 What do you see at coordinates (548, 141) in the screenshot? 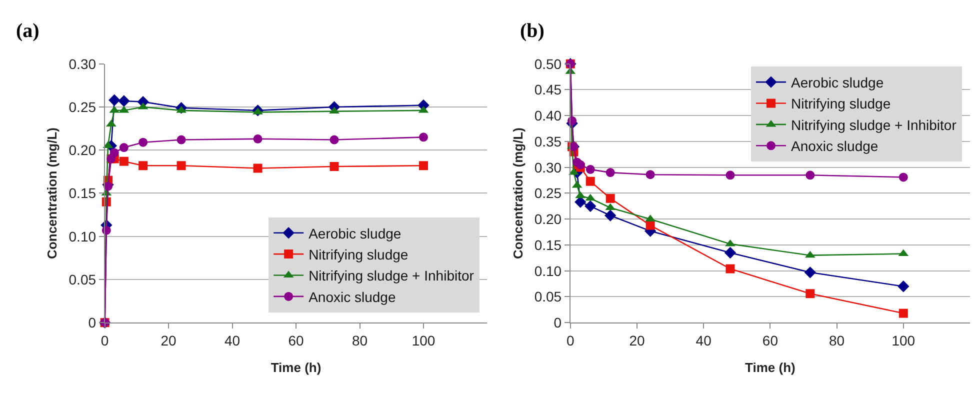
I see `y-tick-label: 0.35` at bounding box center [548, 141].